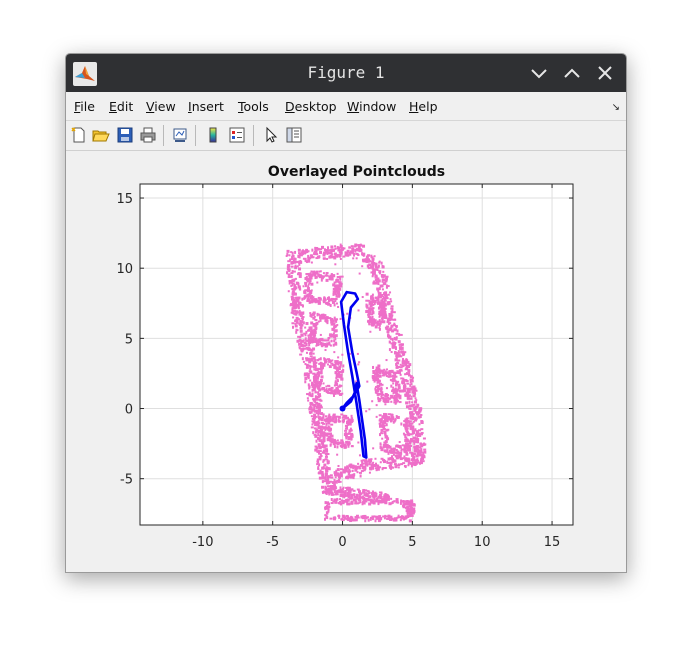 The height and width of the screenshot is (648, 690). I want to click on menu-view: View, so click(161, 106).